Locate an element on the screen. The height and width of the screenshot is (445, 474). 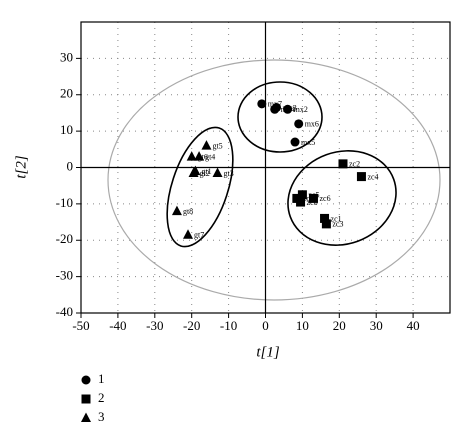
point-label: gt5 is located at coordinates (217, 146).